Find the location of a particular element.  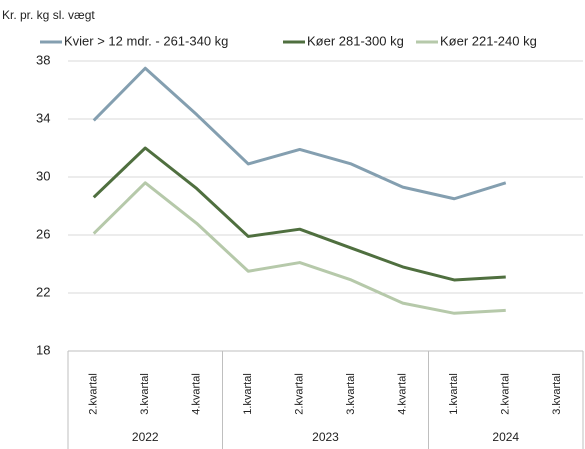

y-tick-label: 34 is located at coordinates (43, 117).